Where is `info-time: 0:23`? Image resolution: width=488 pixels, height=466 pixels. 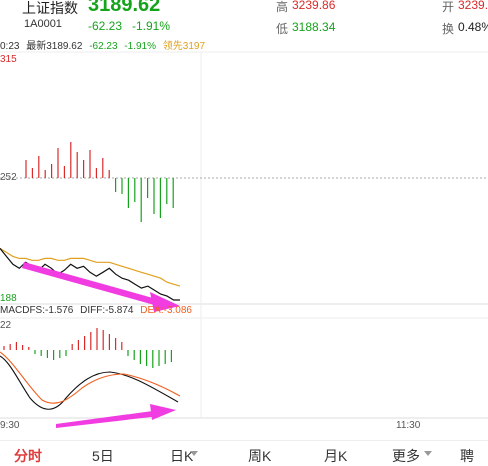 info-time: 0:23 is located at coordinates (10, 46).